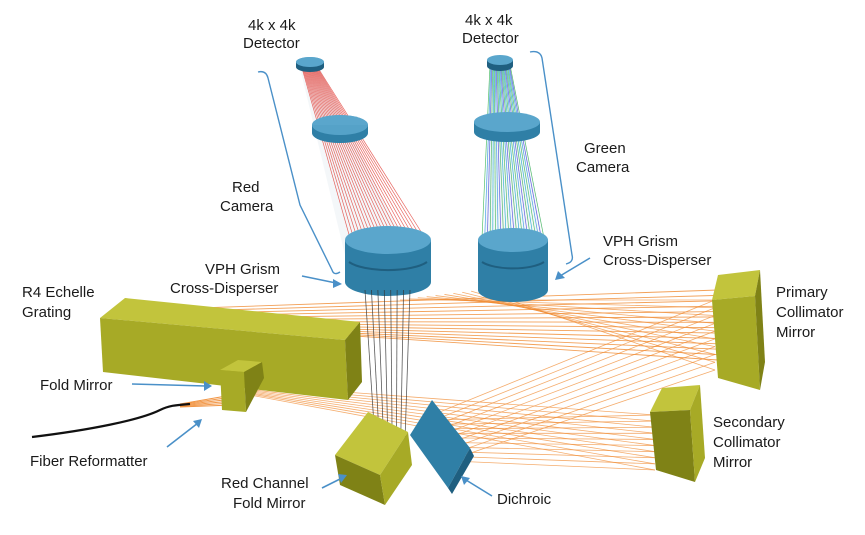  Describe the element at coordinates (605, 148) in the screenshot. I see `green-camera-label-1: Green` at that location.